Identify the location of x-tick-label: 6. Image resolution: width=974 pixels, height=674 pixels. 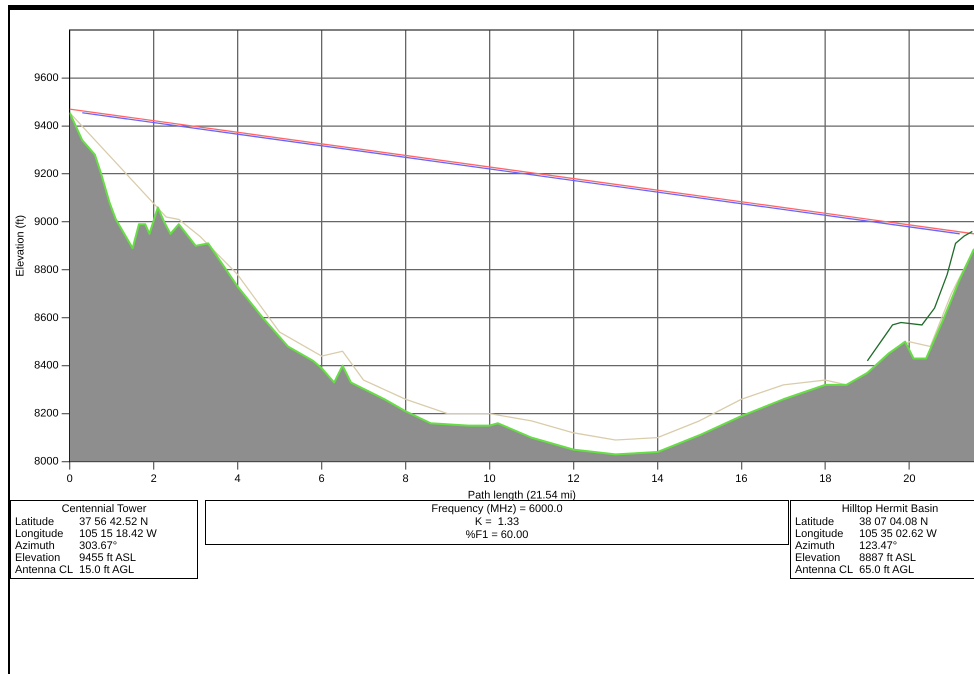
(321, 479).